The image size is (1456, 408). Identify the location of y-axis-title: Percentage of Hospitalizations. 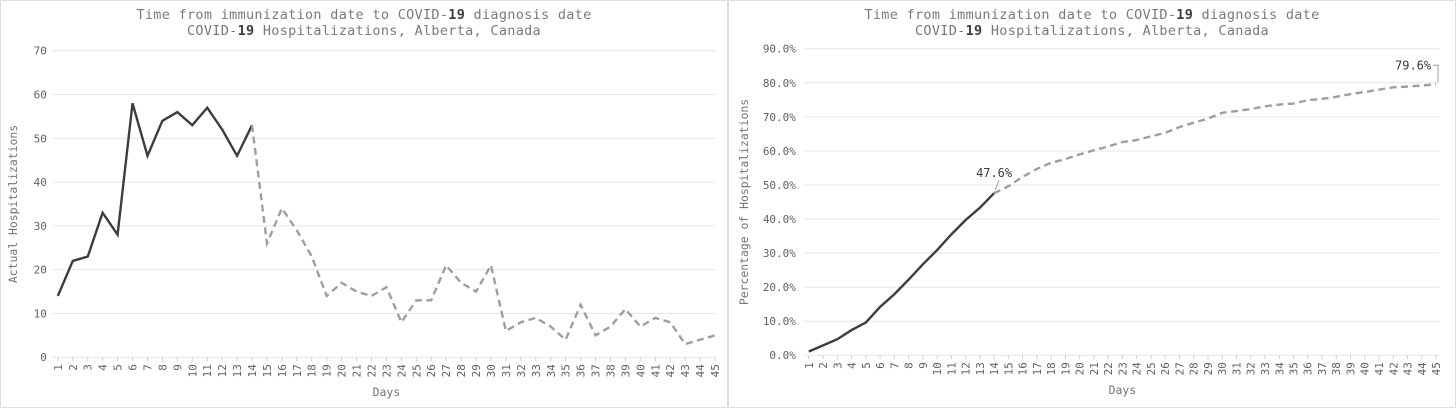
(744, 202).